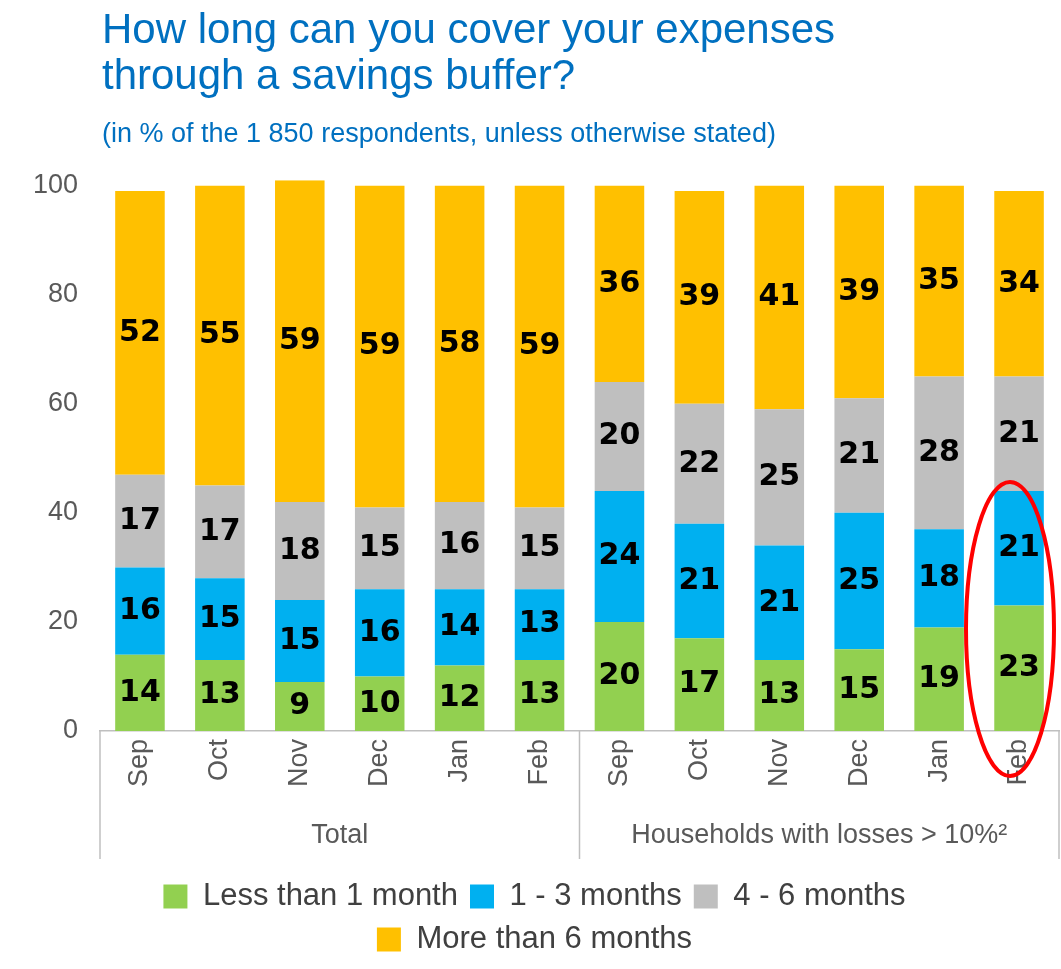  Describe the element at coordinates (62, 402) in the screenshot. I see `y-tick-label: 60` at that location.